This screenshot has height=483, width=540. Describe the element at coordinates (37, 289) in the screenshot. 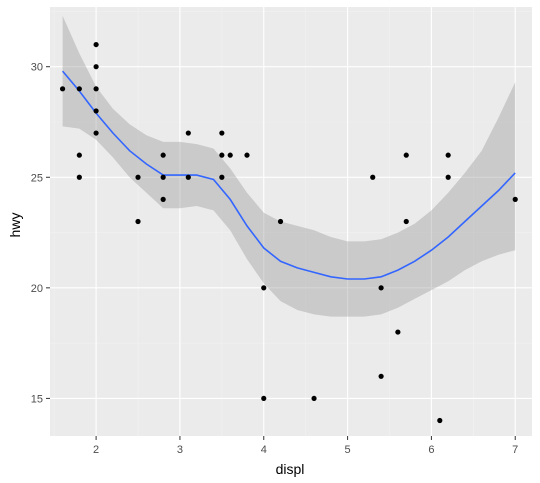

I see `y-tick-label: 20` at that location.